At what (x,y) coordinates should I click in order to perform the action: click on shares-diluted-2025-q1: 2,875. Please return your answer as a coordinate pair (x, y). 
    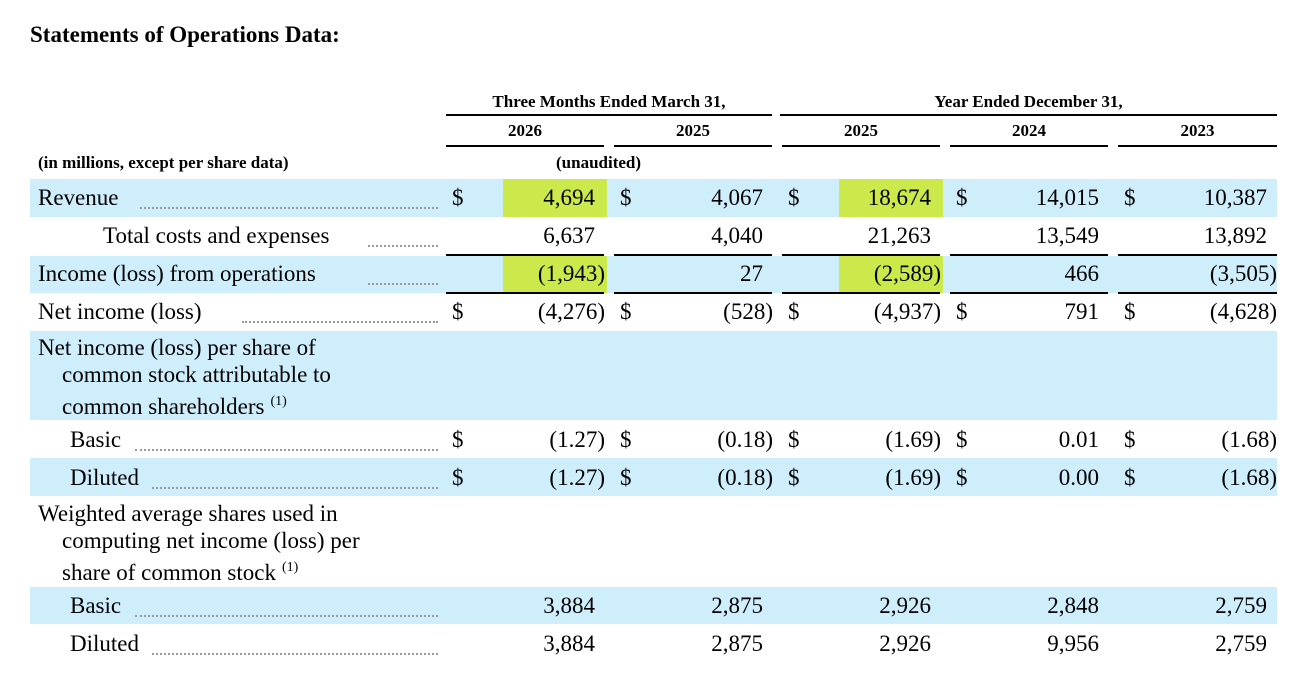
    Looking at the image, I should click on (737, 643).